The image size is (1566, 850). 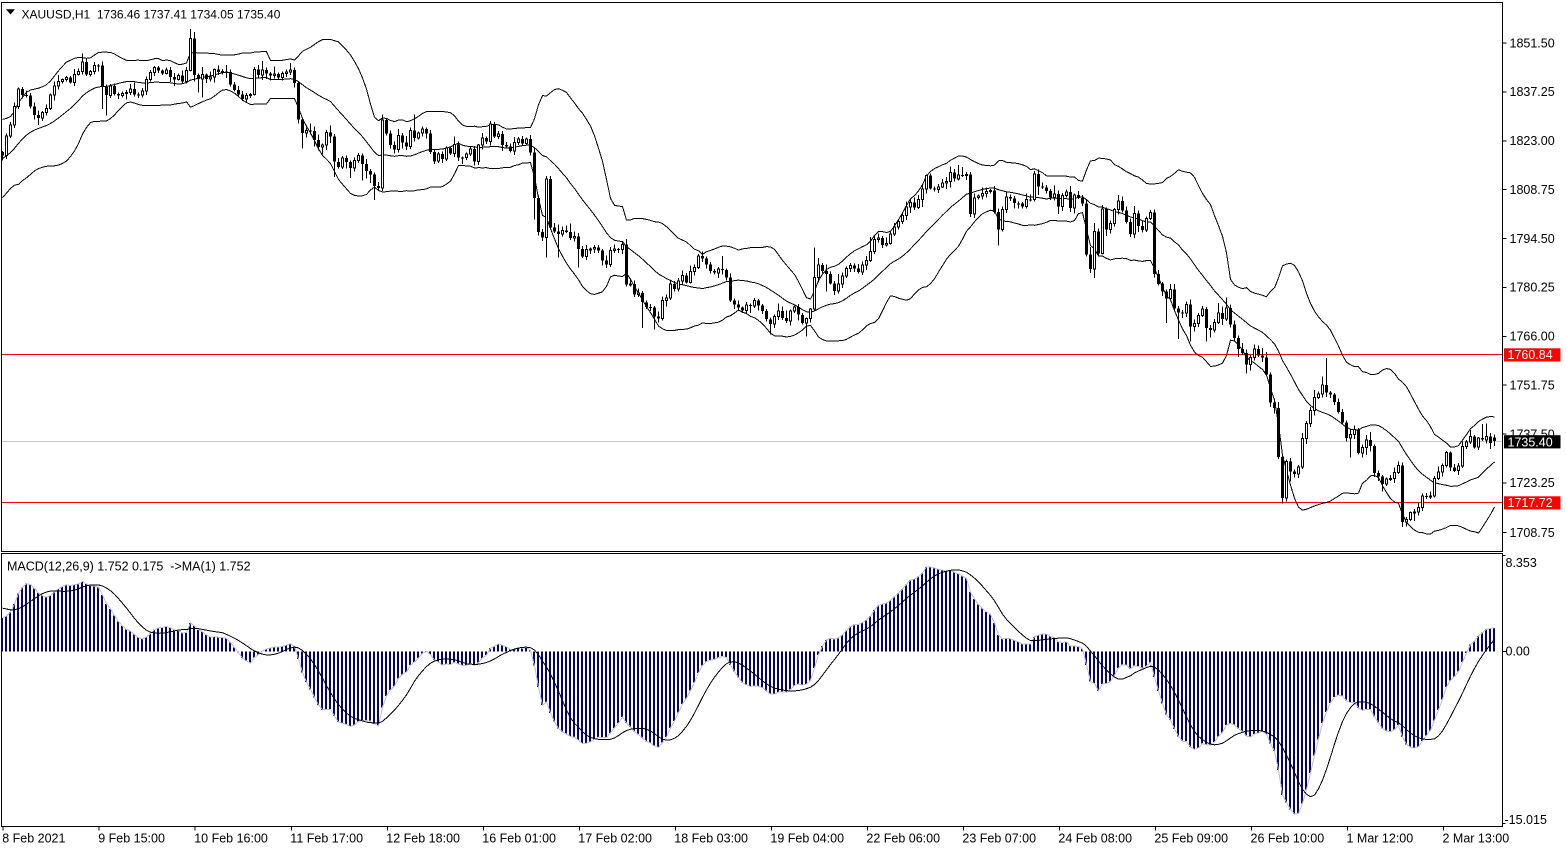 I want to click on svg-text:MACD(12,26,9) 1.752 0.175 ->M: MACD(12,26,9) 1.752 0.175 ->MA(1) 1.752, so click(x=129, y=567).